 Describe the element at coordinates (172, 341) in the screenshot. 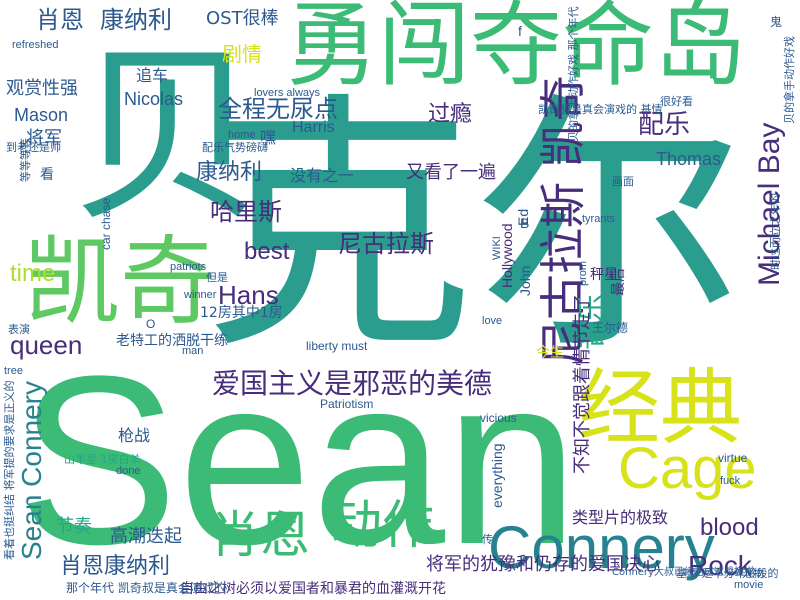

I see `word: 老特工的洒脱干练` at that location.